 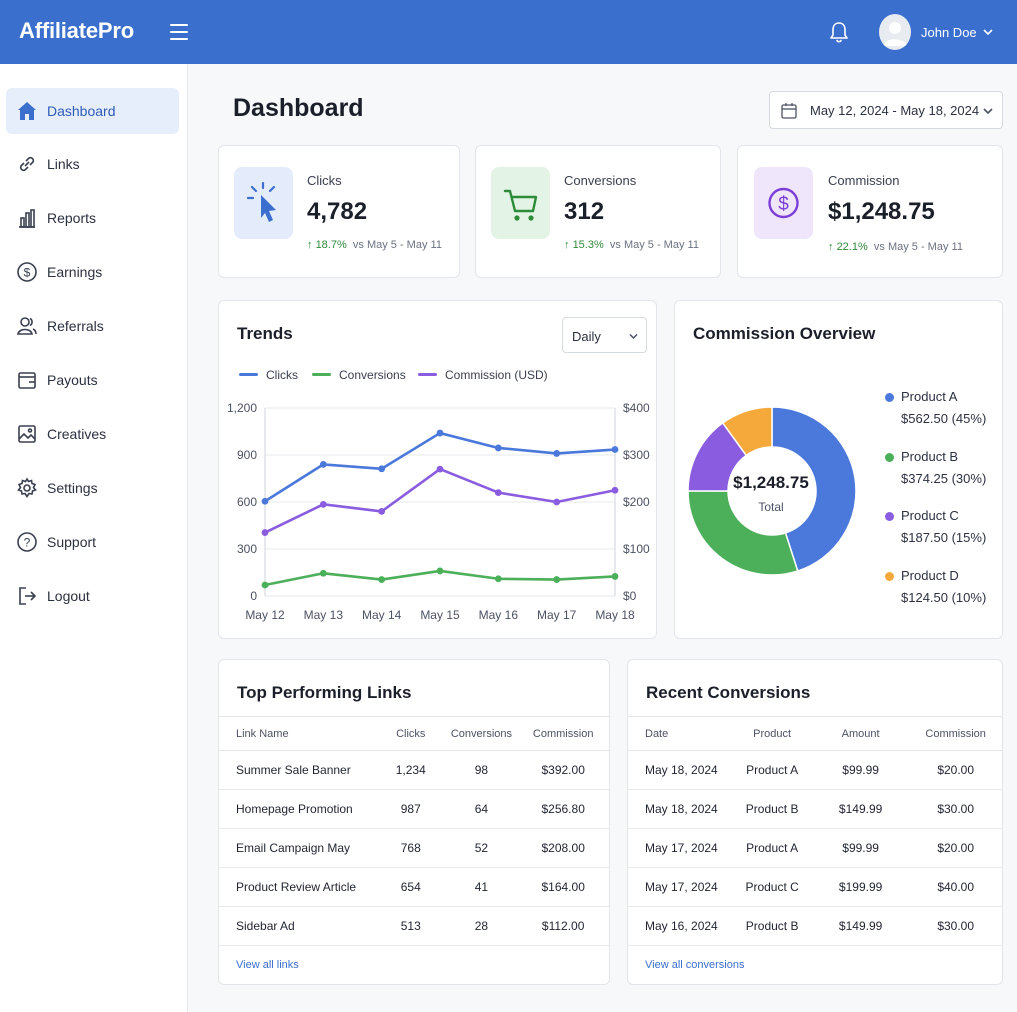 I want to click on column-header: Date, so click(x=680, y=733).